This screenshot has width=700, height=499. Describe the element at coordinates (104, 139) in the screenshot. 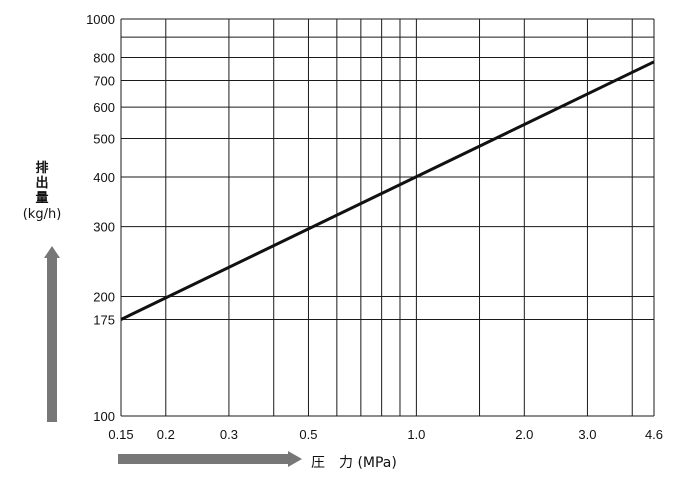

I see `y-tick-label: 500` at that location.